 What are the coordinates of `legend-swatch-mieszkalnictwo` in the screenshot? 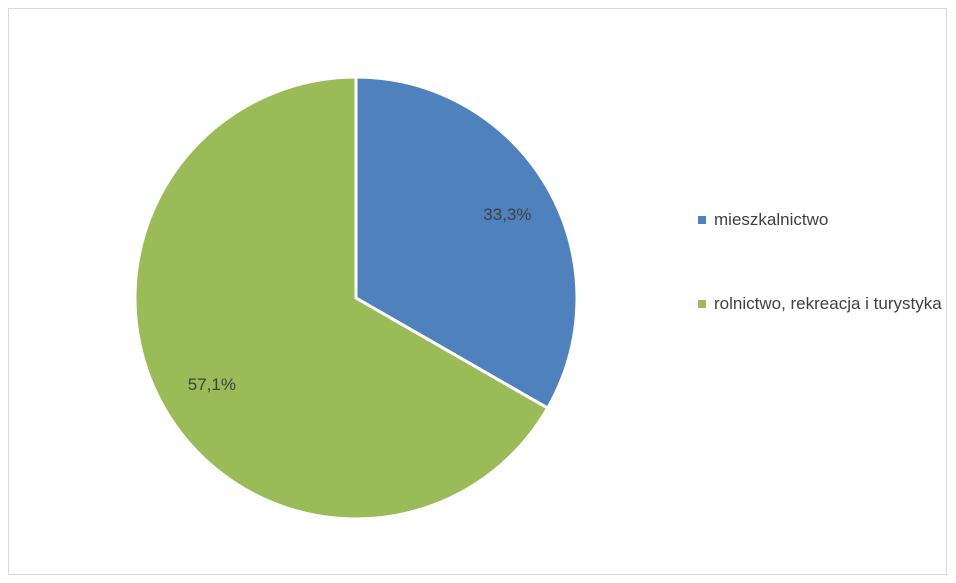 It's located at (702, 220).